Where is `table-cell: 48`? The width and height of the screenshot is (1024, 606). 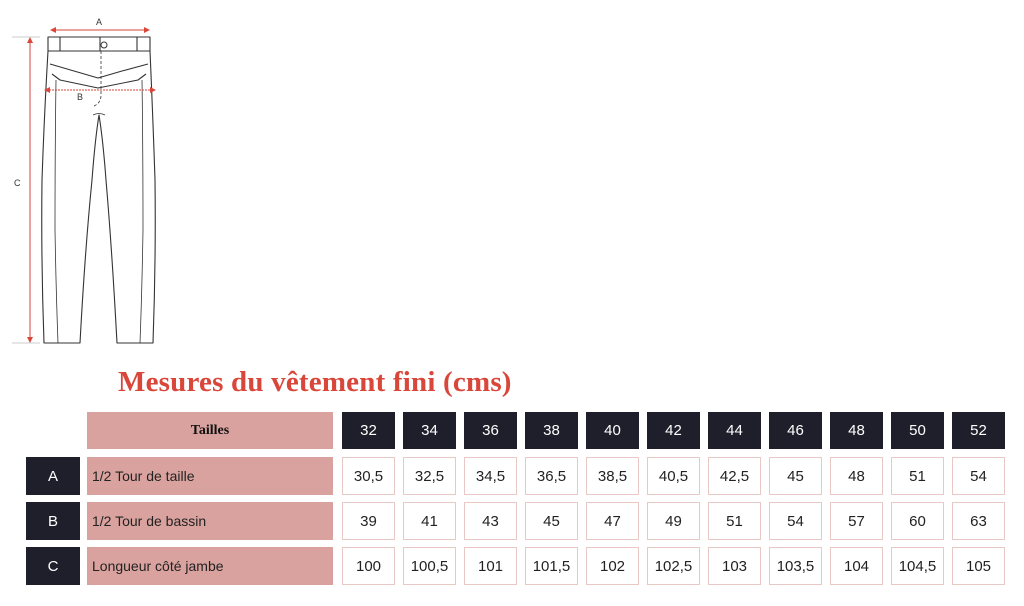
table-cell: 48 is located at coordinates (856, 476).